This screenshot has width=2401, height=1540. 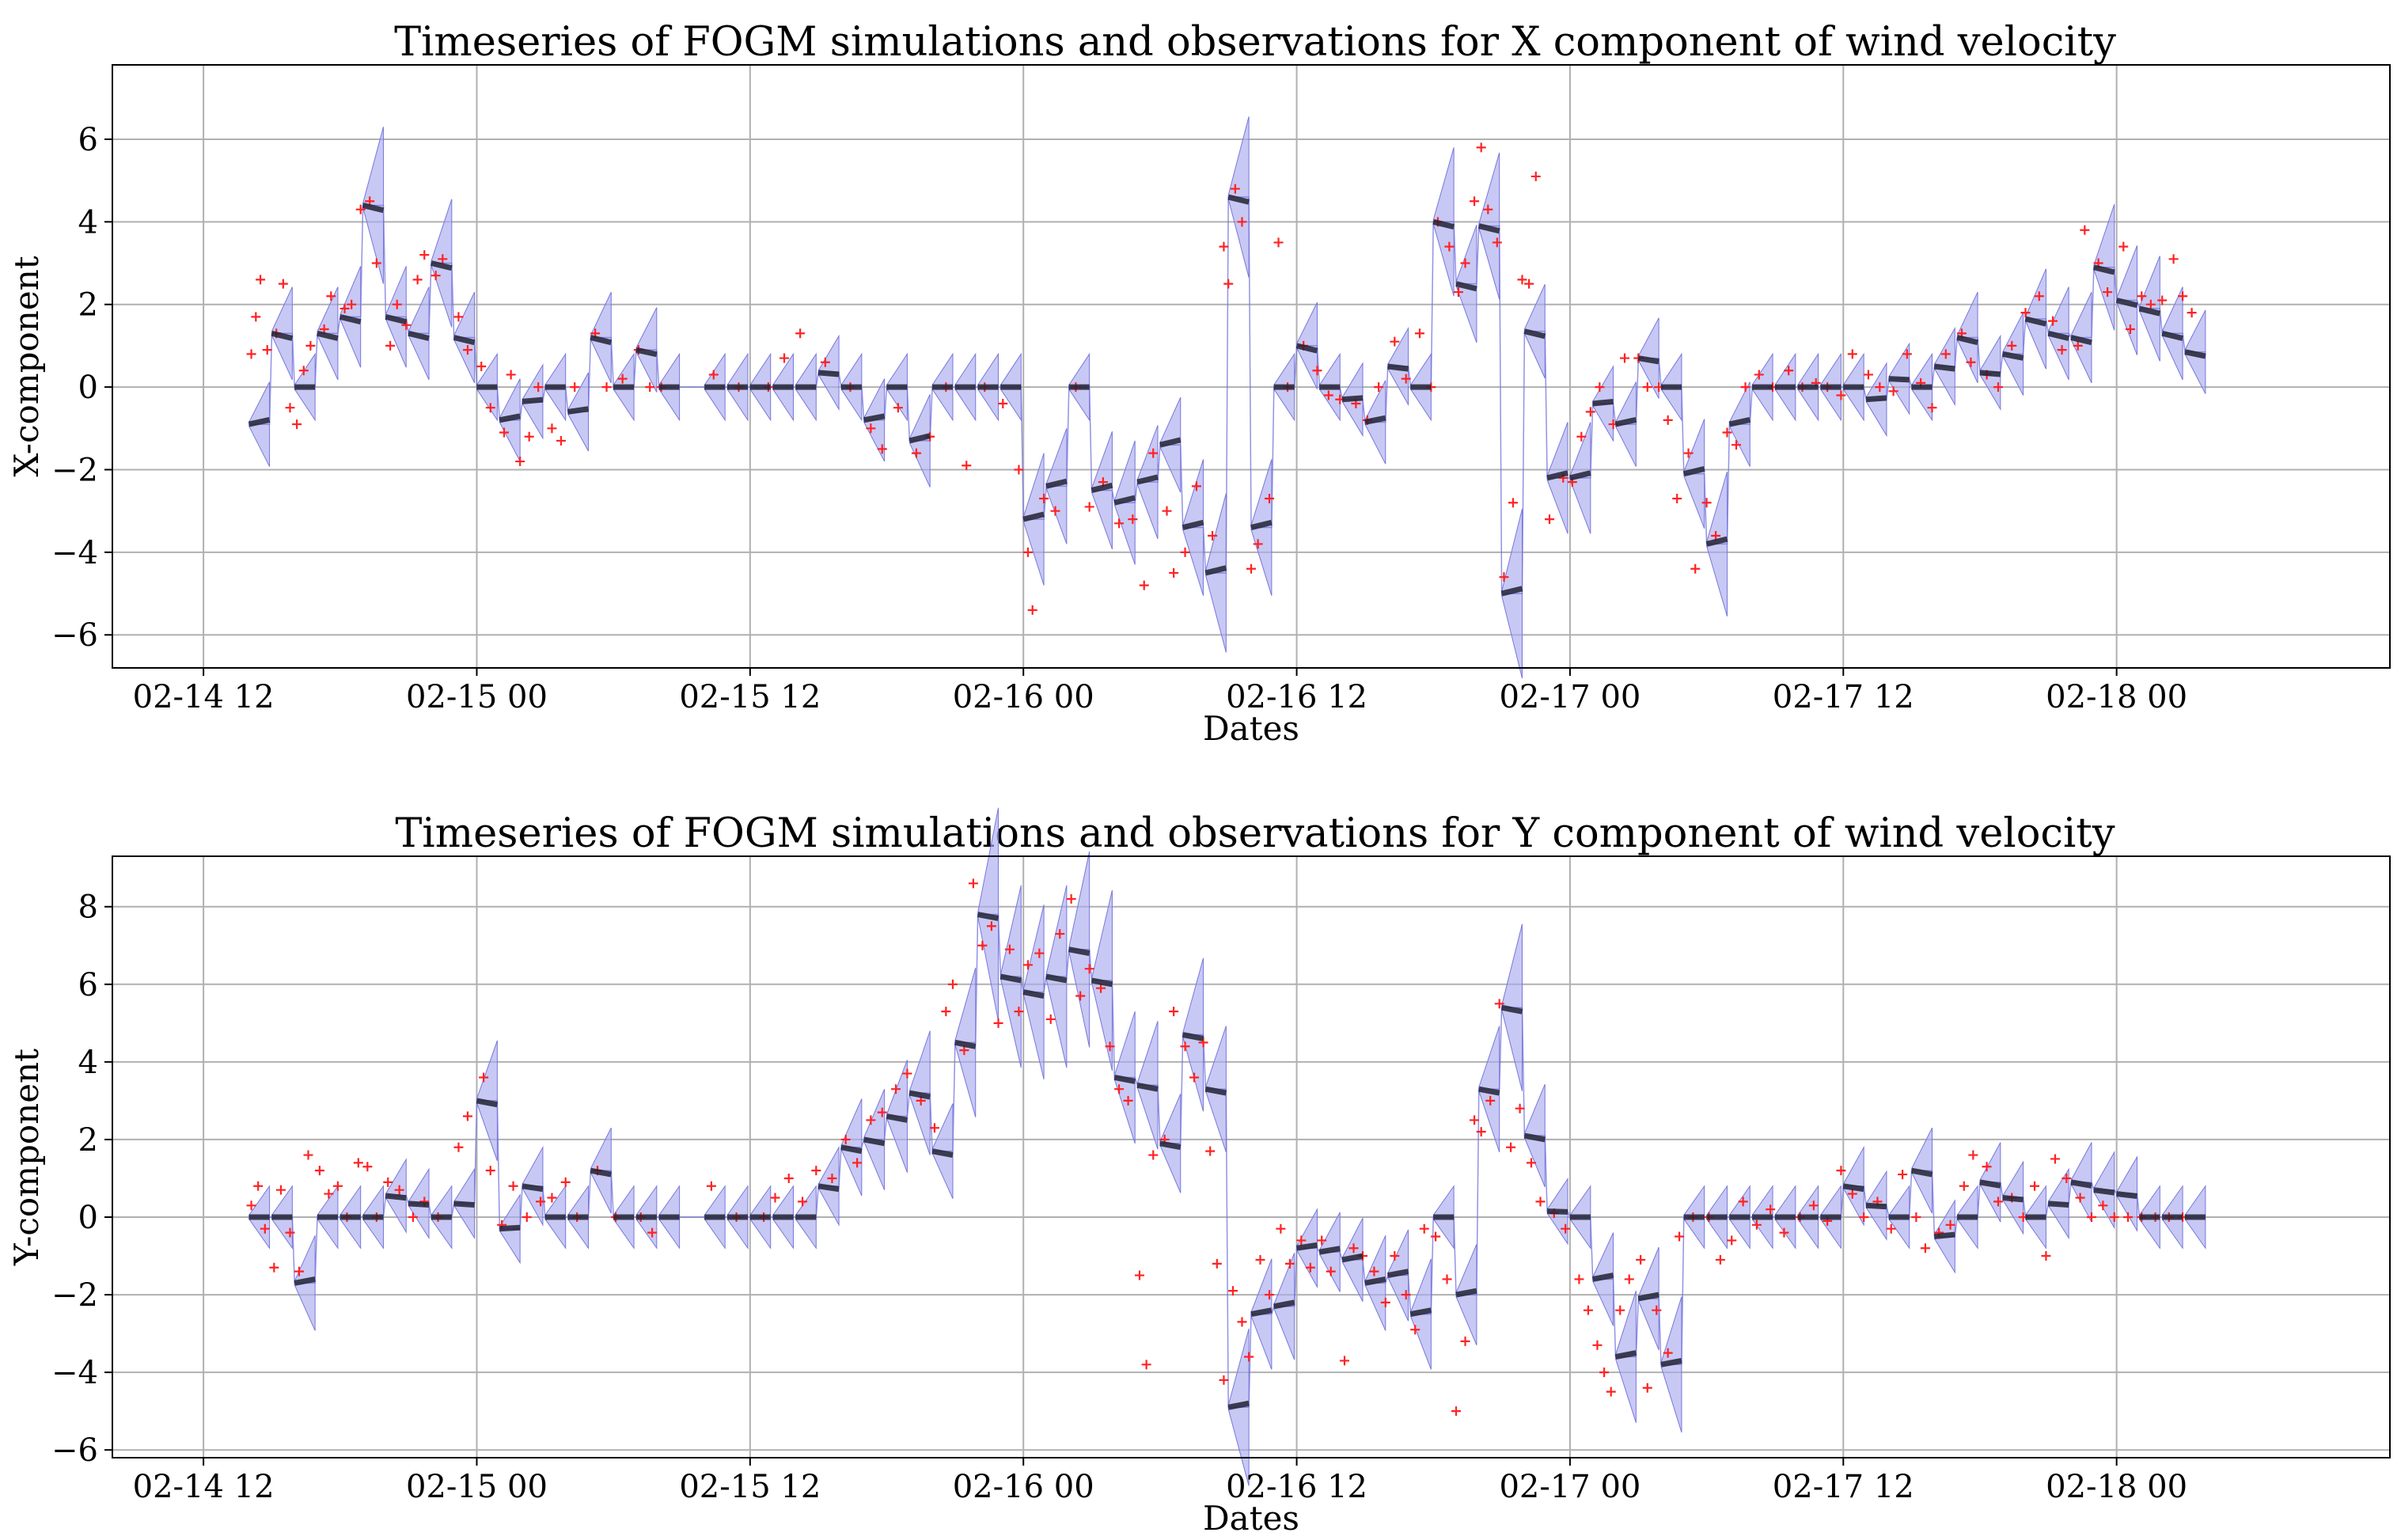 What do you see at coordinates (74, 553) in the screenshot?
I see `y-tick-label: −4` at bounding box center [74, 553].